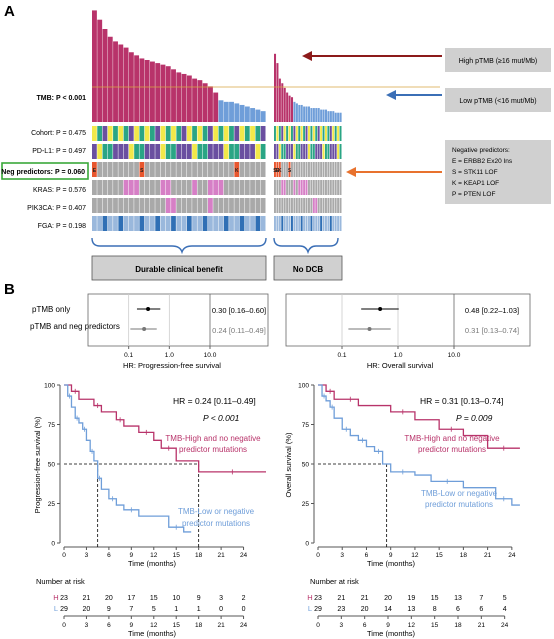  Describe the element at coordinates (388, 598) in the screenshot. I see `risk-value-h: 20` at that location.